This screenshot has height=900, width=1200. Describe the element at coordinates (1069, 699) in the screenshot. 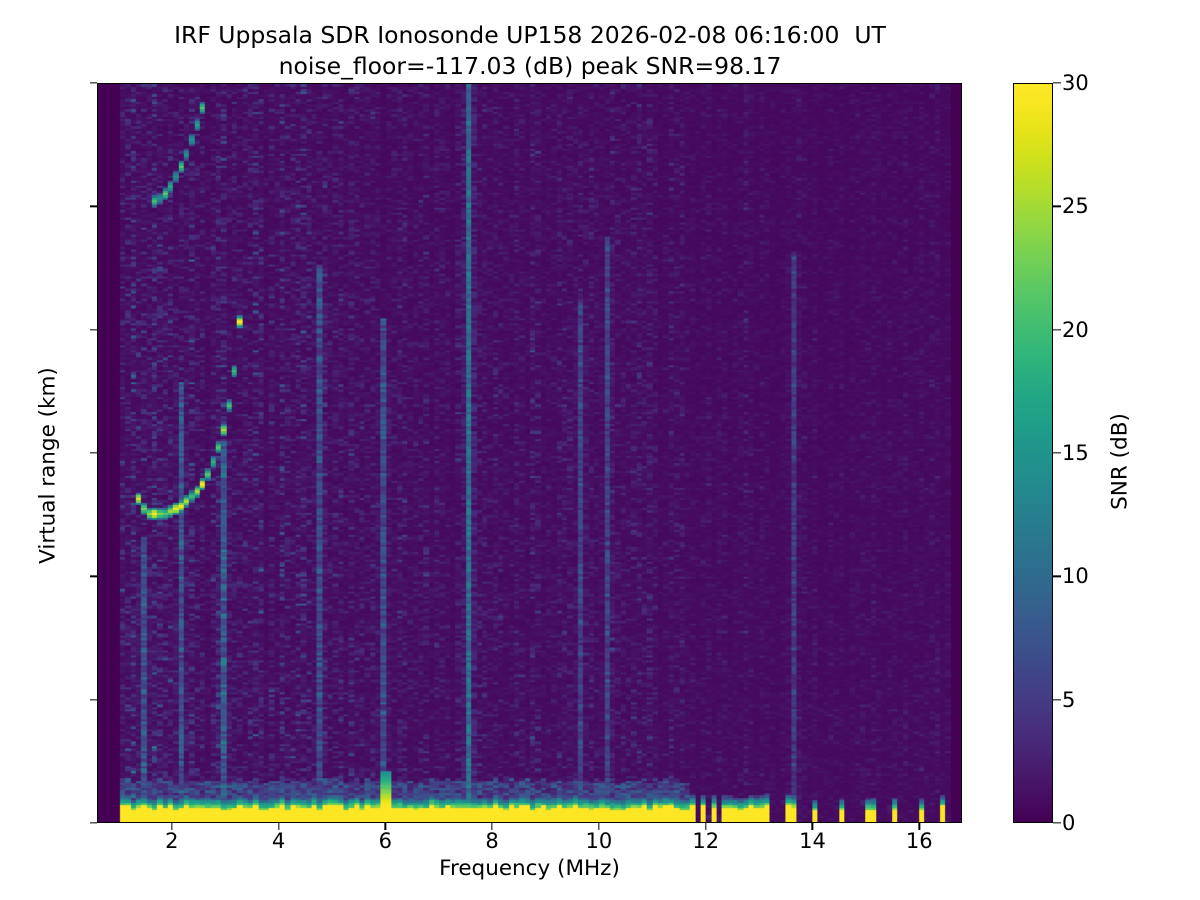

I see `colorbar-tick-label-5: 5` at that location.